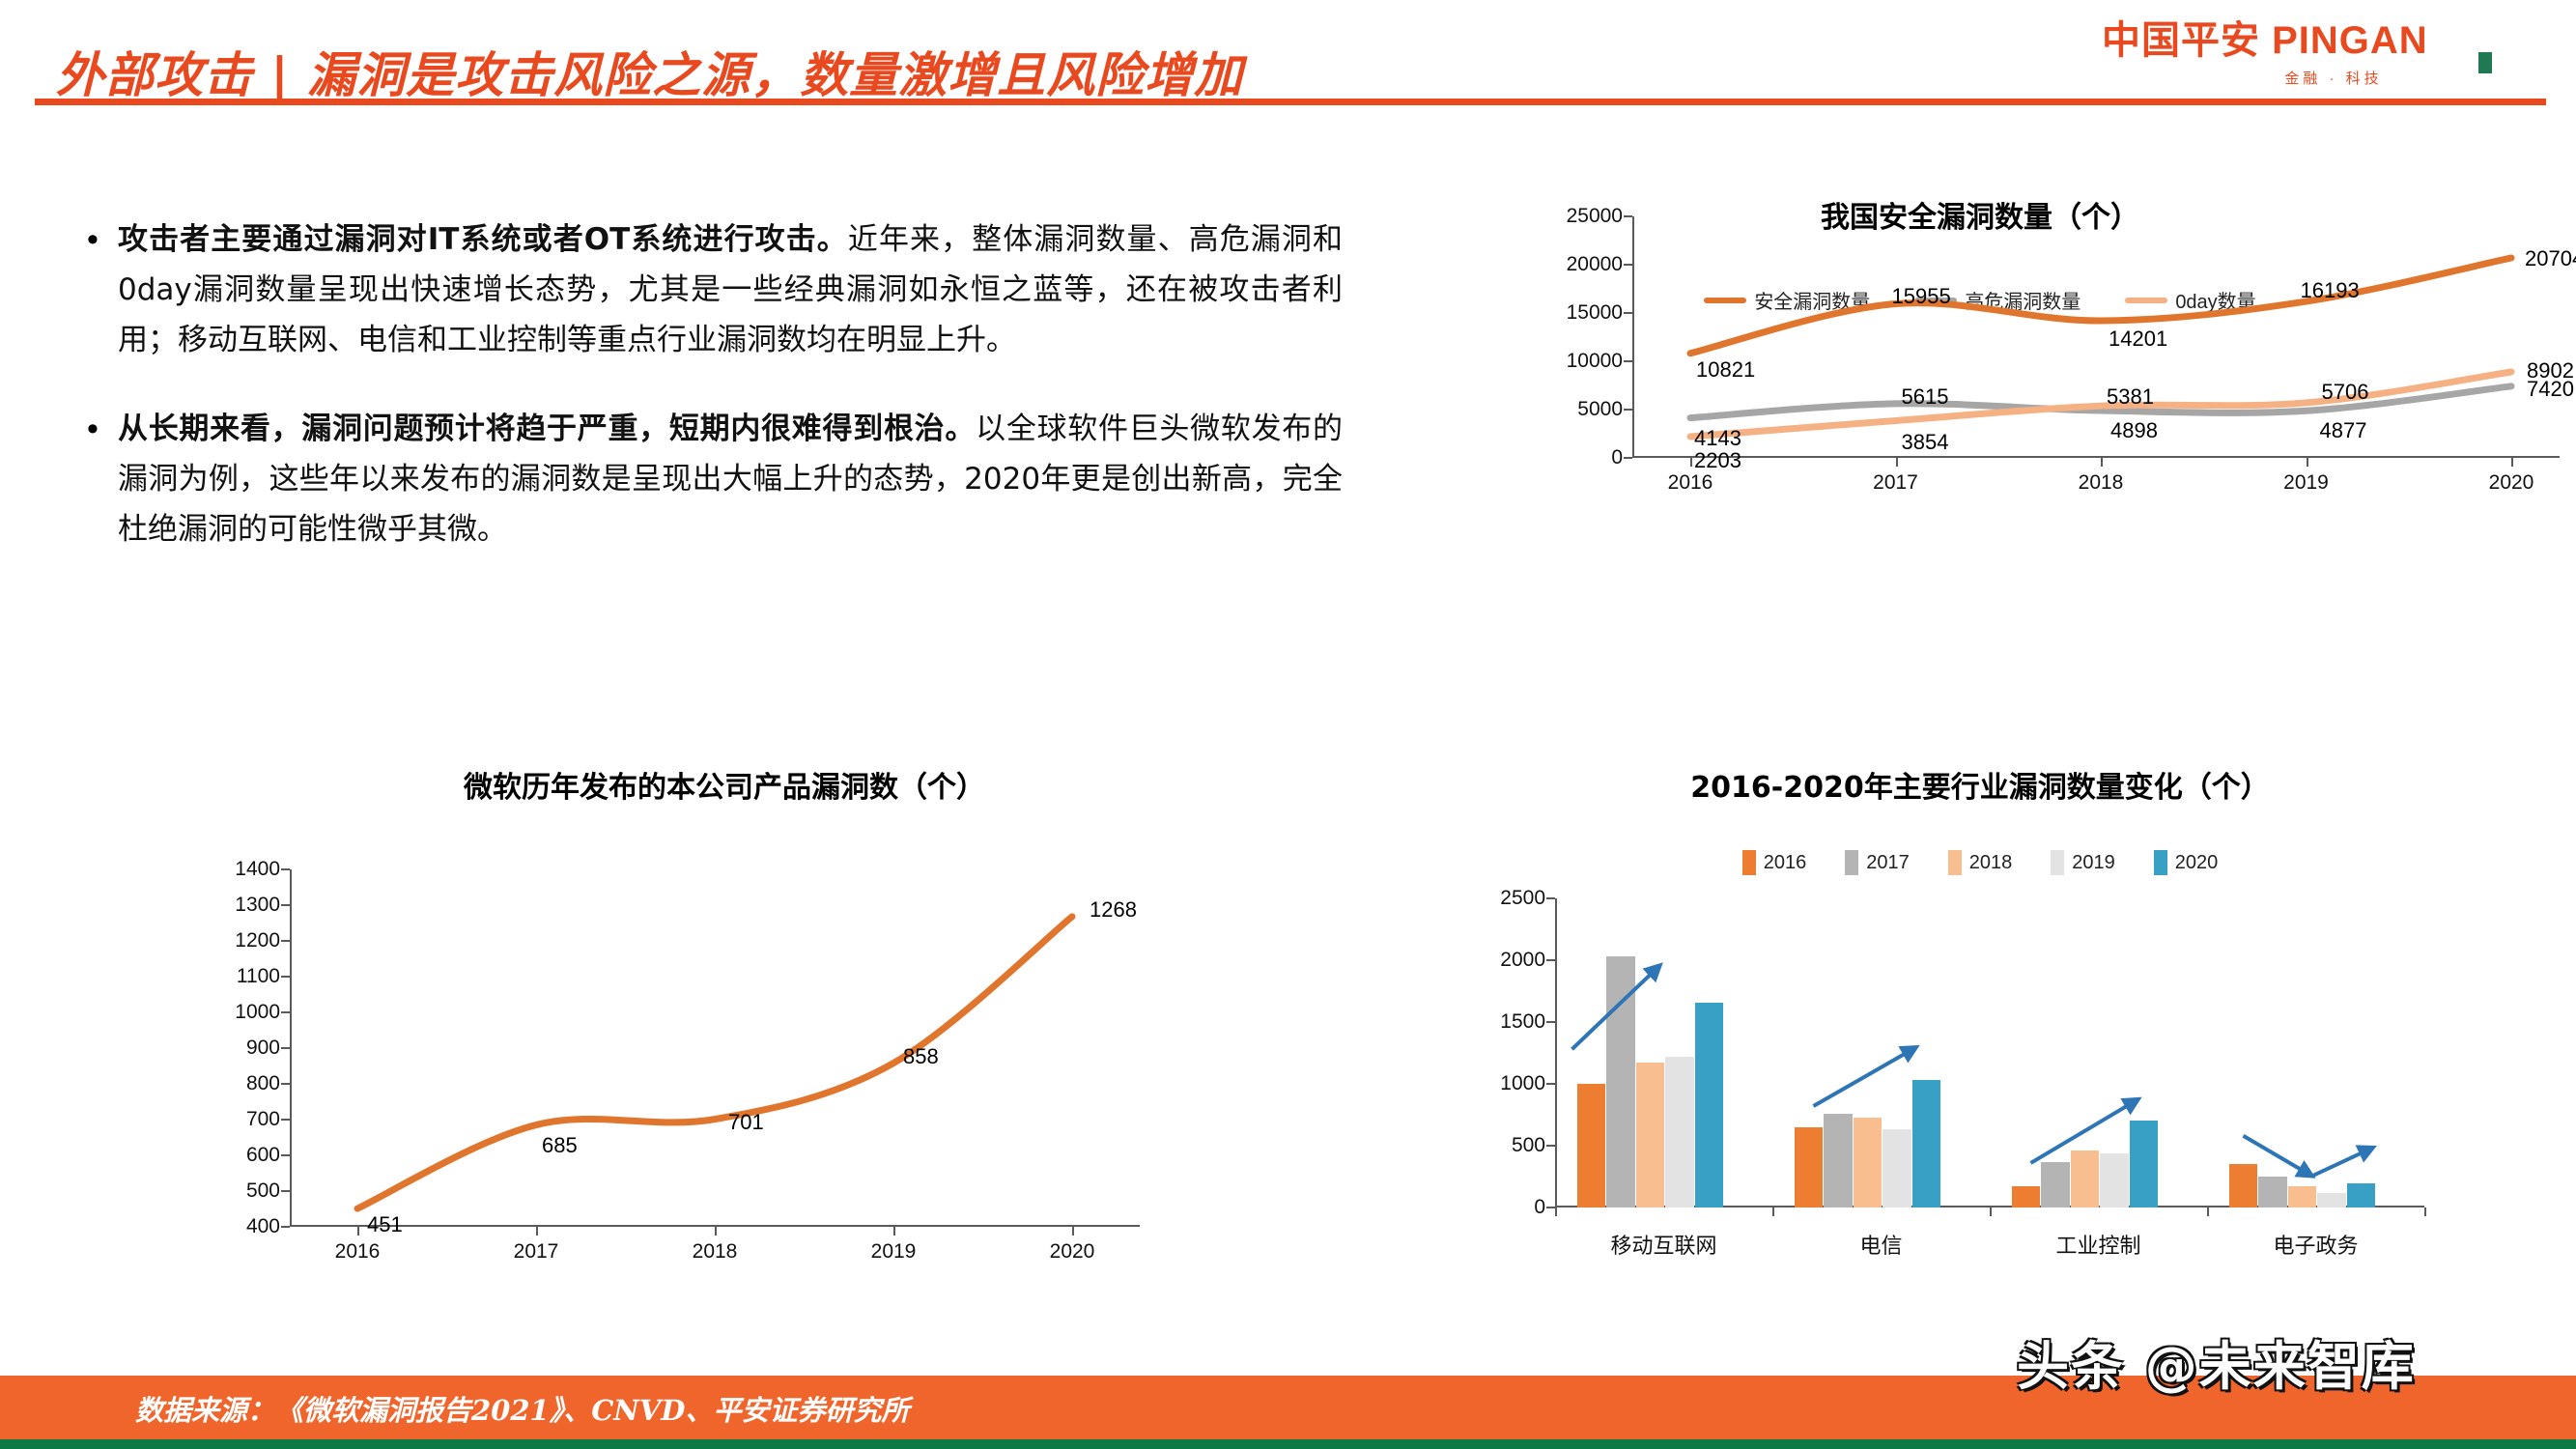  Describe the element at coordinates (1522, 1021) in the screenshot. I see `y-axis-tick-label: 1500` at that location.